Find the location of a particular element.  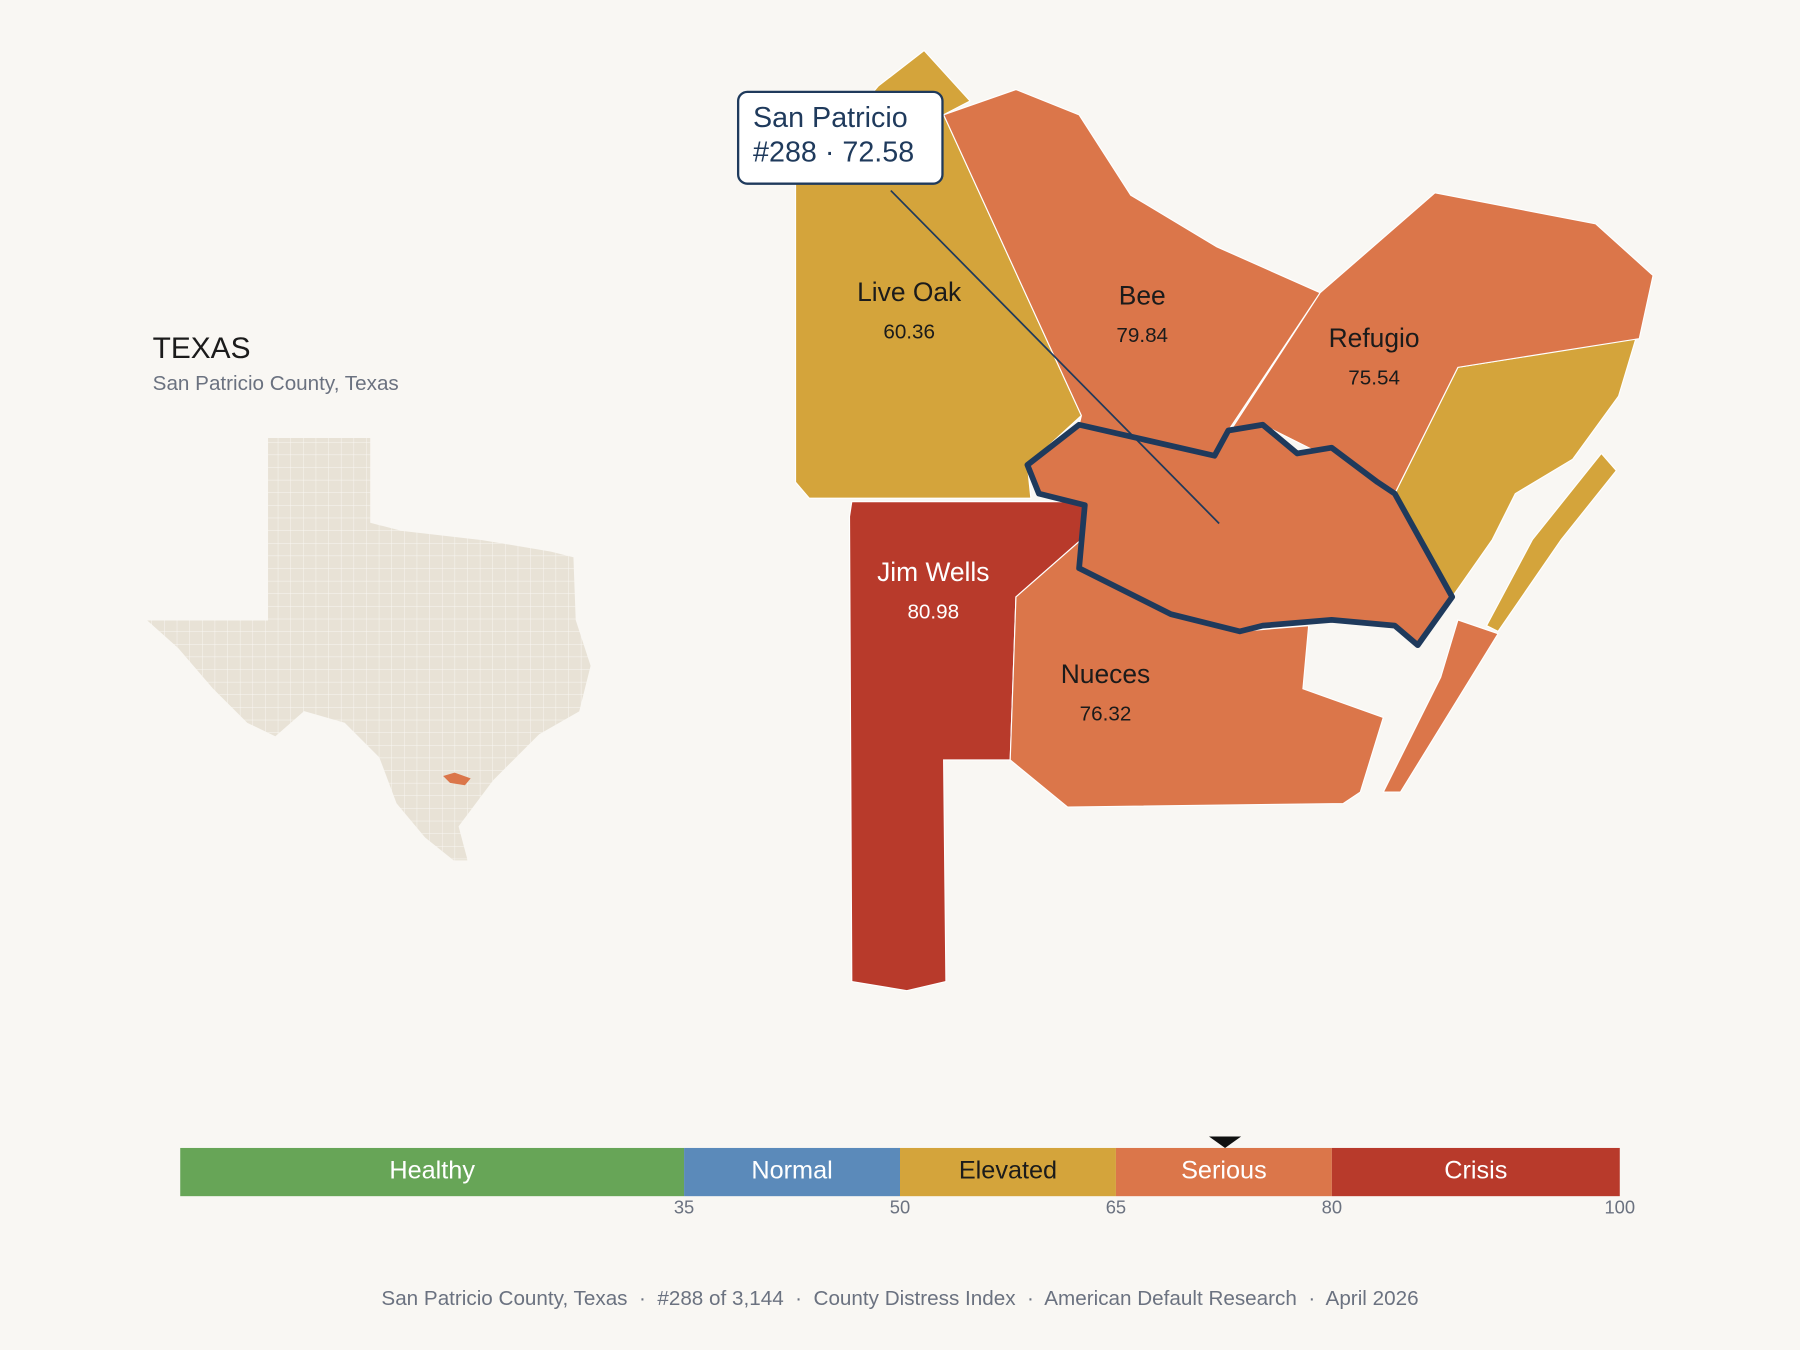

county-name: Bee is located at coordinates (1142, 295).